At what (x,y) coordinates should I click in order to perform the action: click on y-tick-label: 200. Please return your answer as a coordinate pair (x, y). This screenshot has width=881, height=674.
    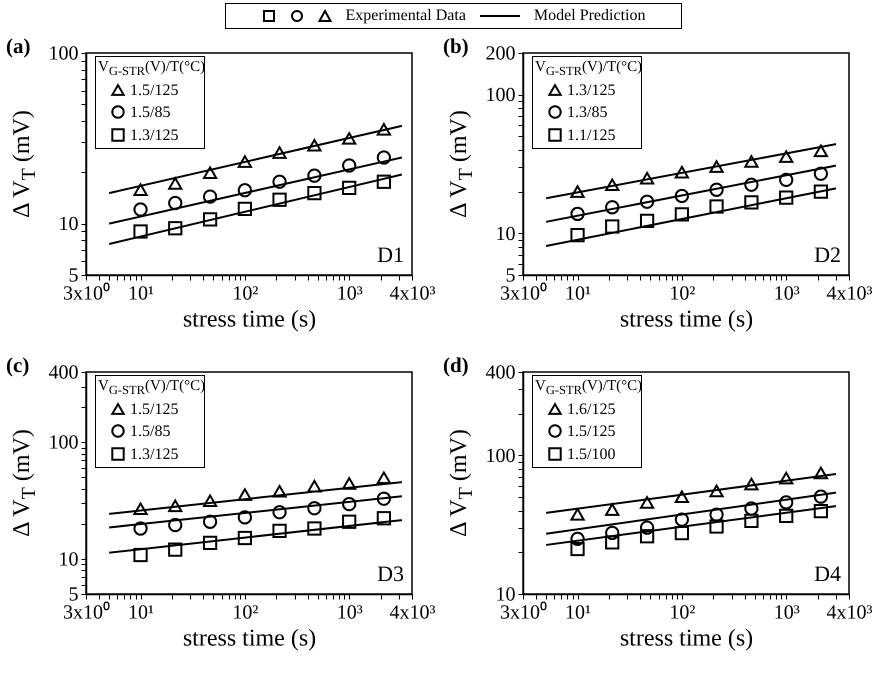
    Looking at the image, I should click on (501, 53).